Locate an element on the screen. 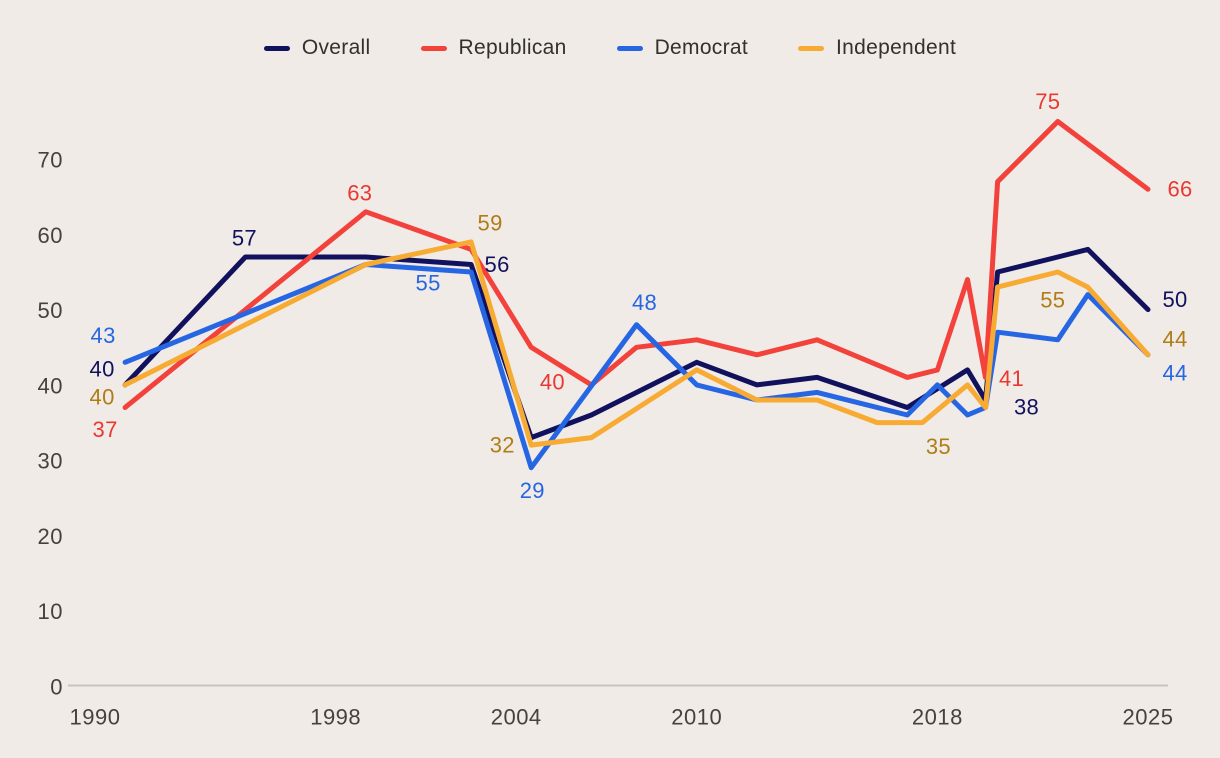 The image size is (1220, 758). value-label-independent: 59 is located at coordinates (490, 222).